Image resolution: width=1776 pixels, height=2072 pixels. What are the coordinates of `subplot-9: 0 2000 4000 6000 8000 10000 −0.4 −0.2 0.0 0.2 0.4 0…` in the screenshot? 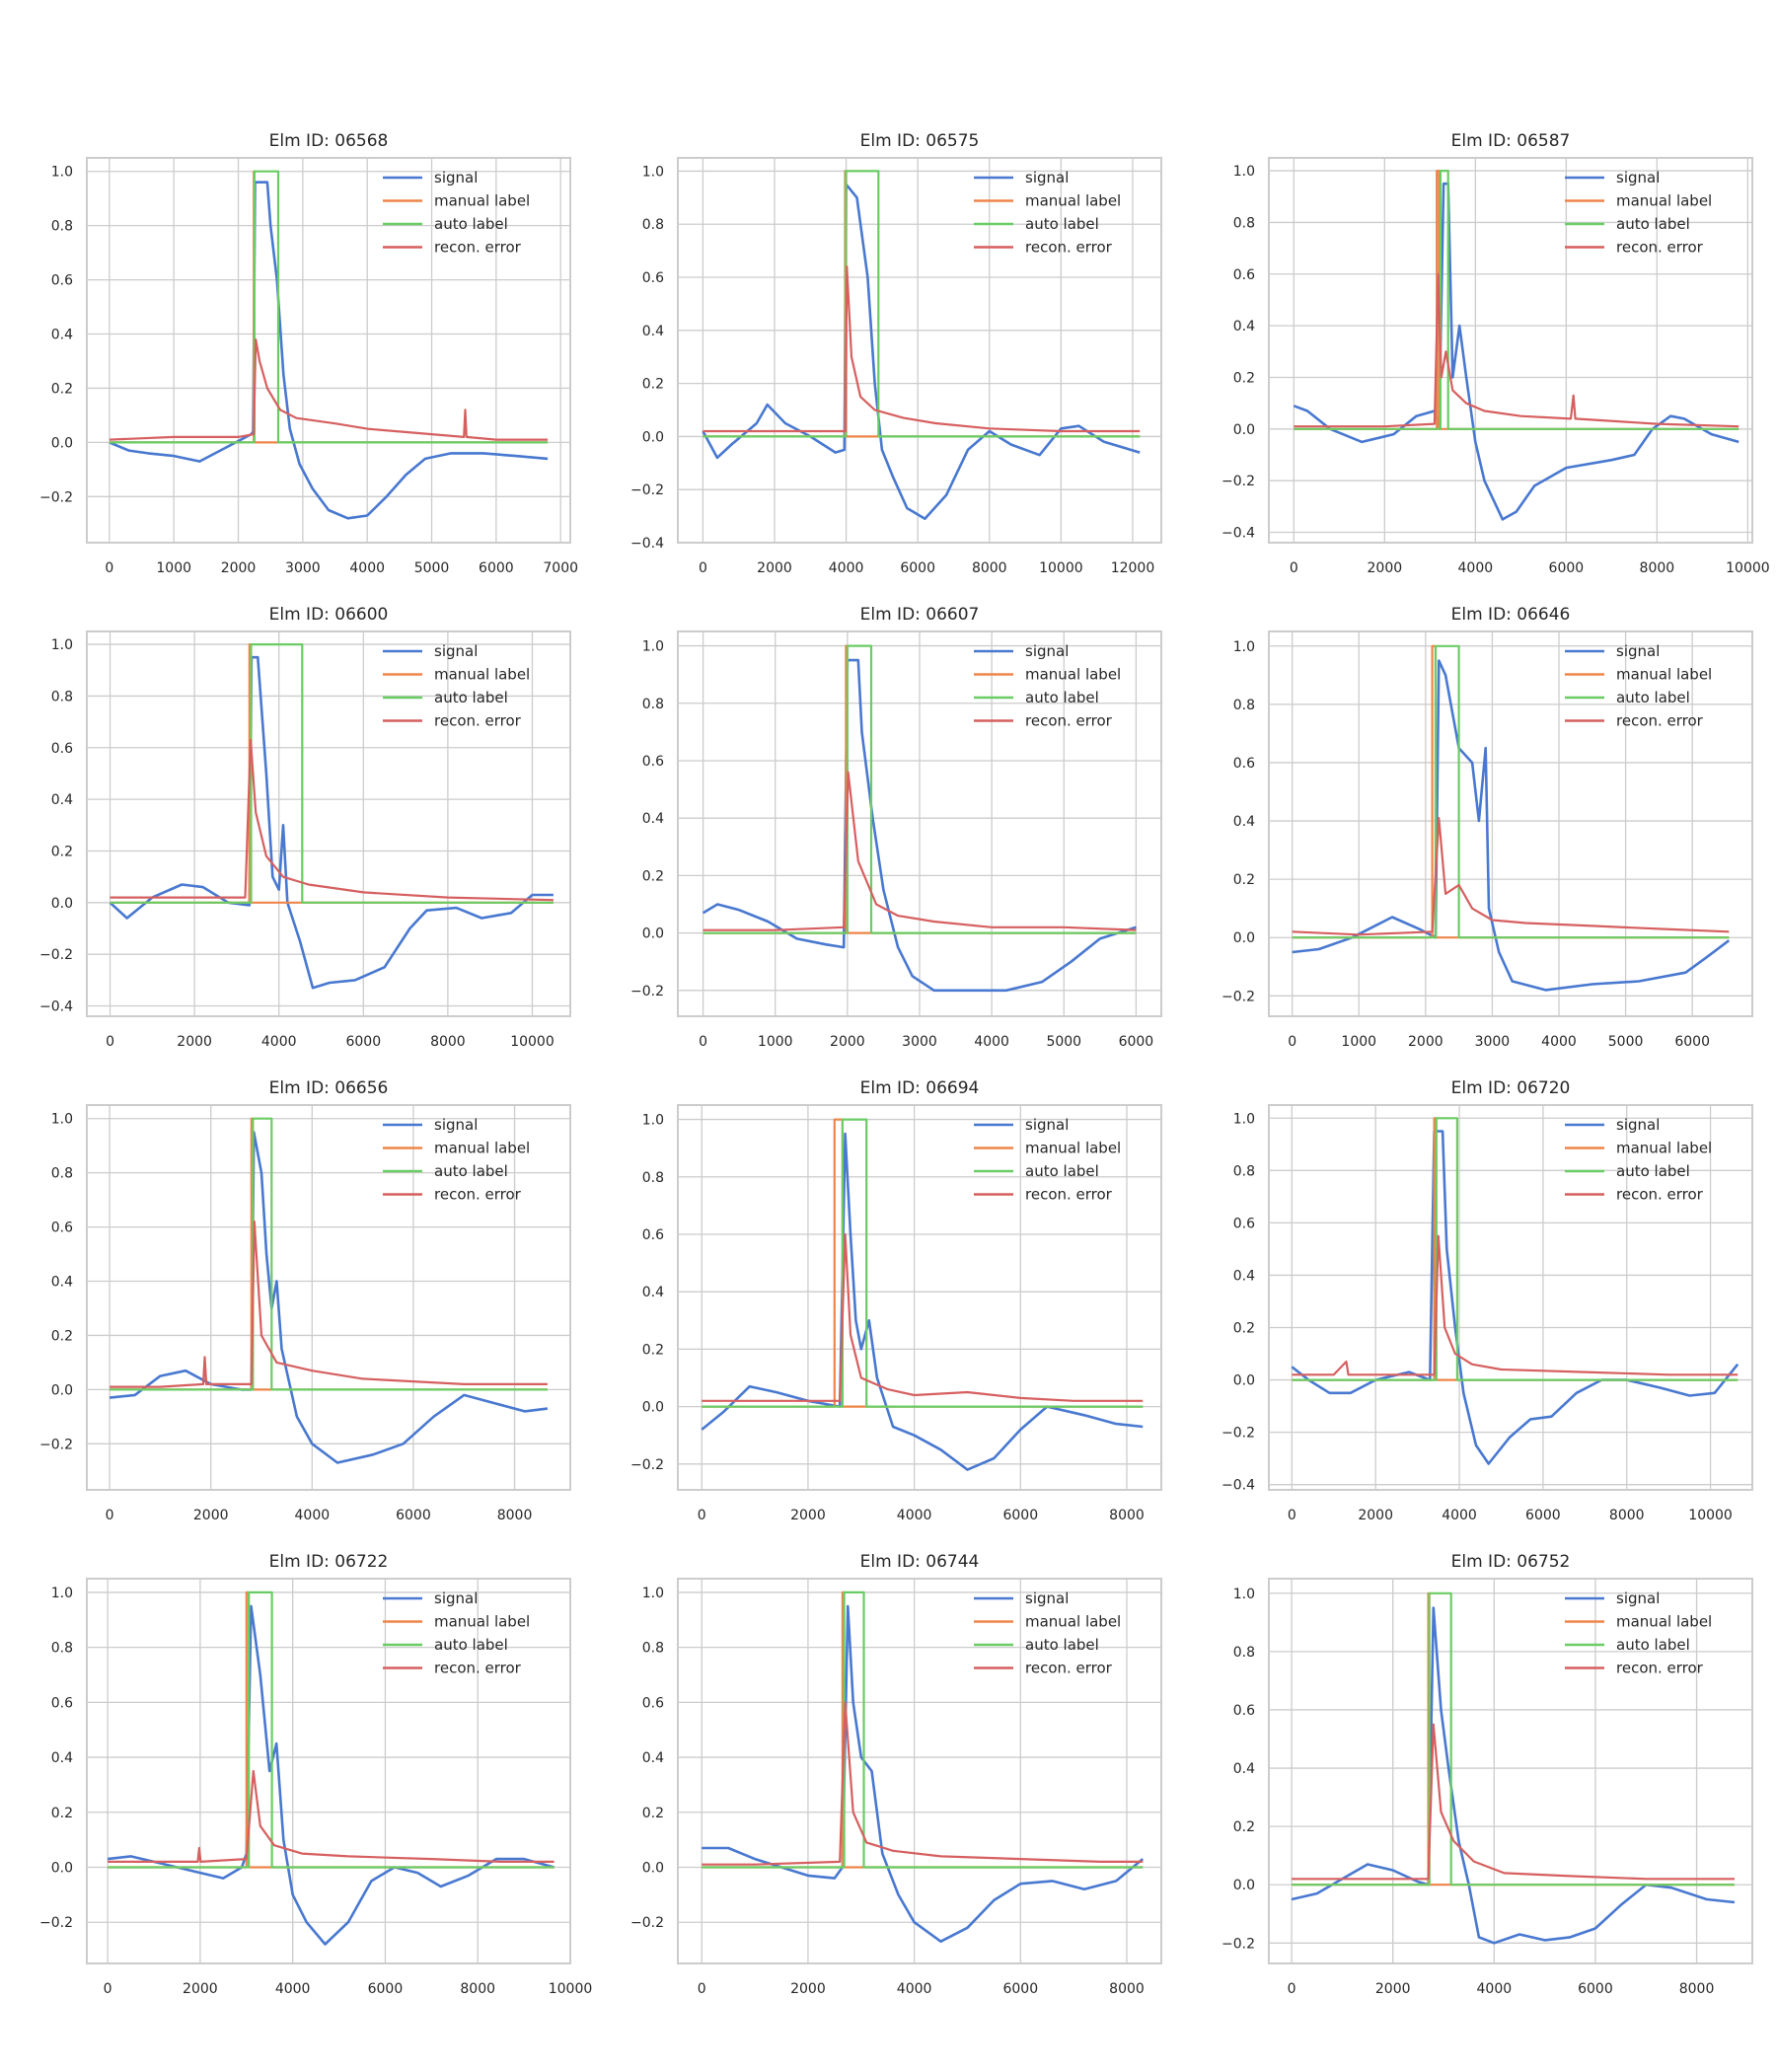 It's located at (1487, 1300).